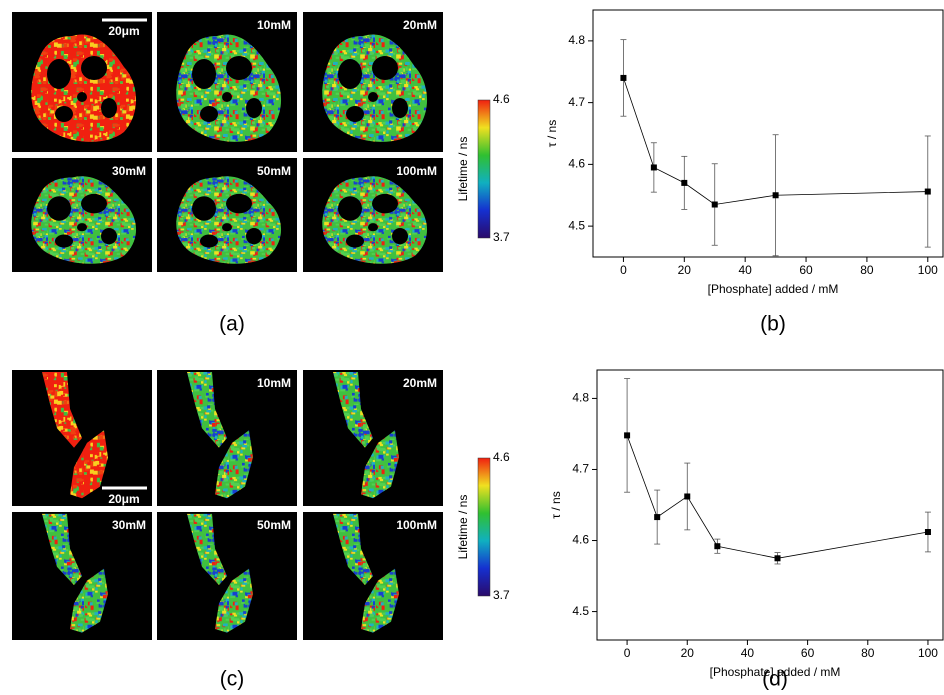 Image resolution: width=944 pixels, height=695 pixels. Describe the element at coordinates (773, 324) in the screenshot. I see `panel-label: (b)` at that location.